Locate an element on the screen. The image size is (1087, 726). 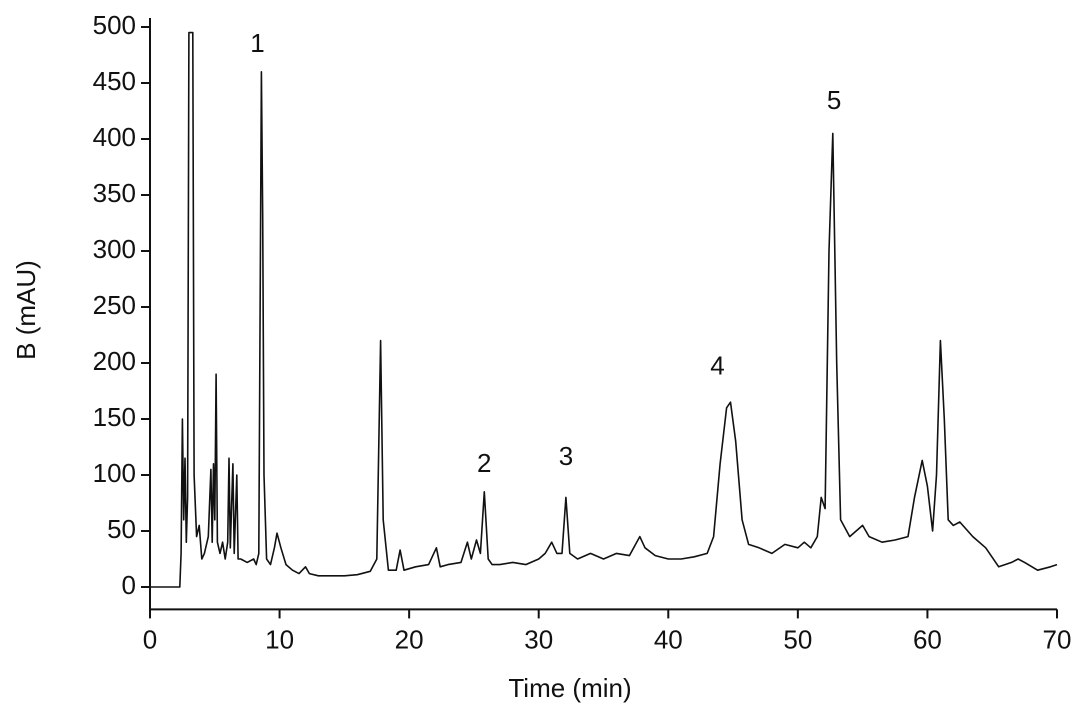
y-tick-label: 500 is located at coordinates (114, 25).